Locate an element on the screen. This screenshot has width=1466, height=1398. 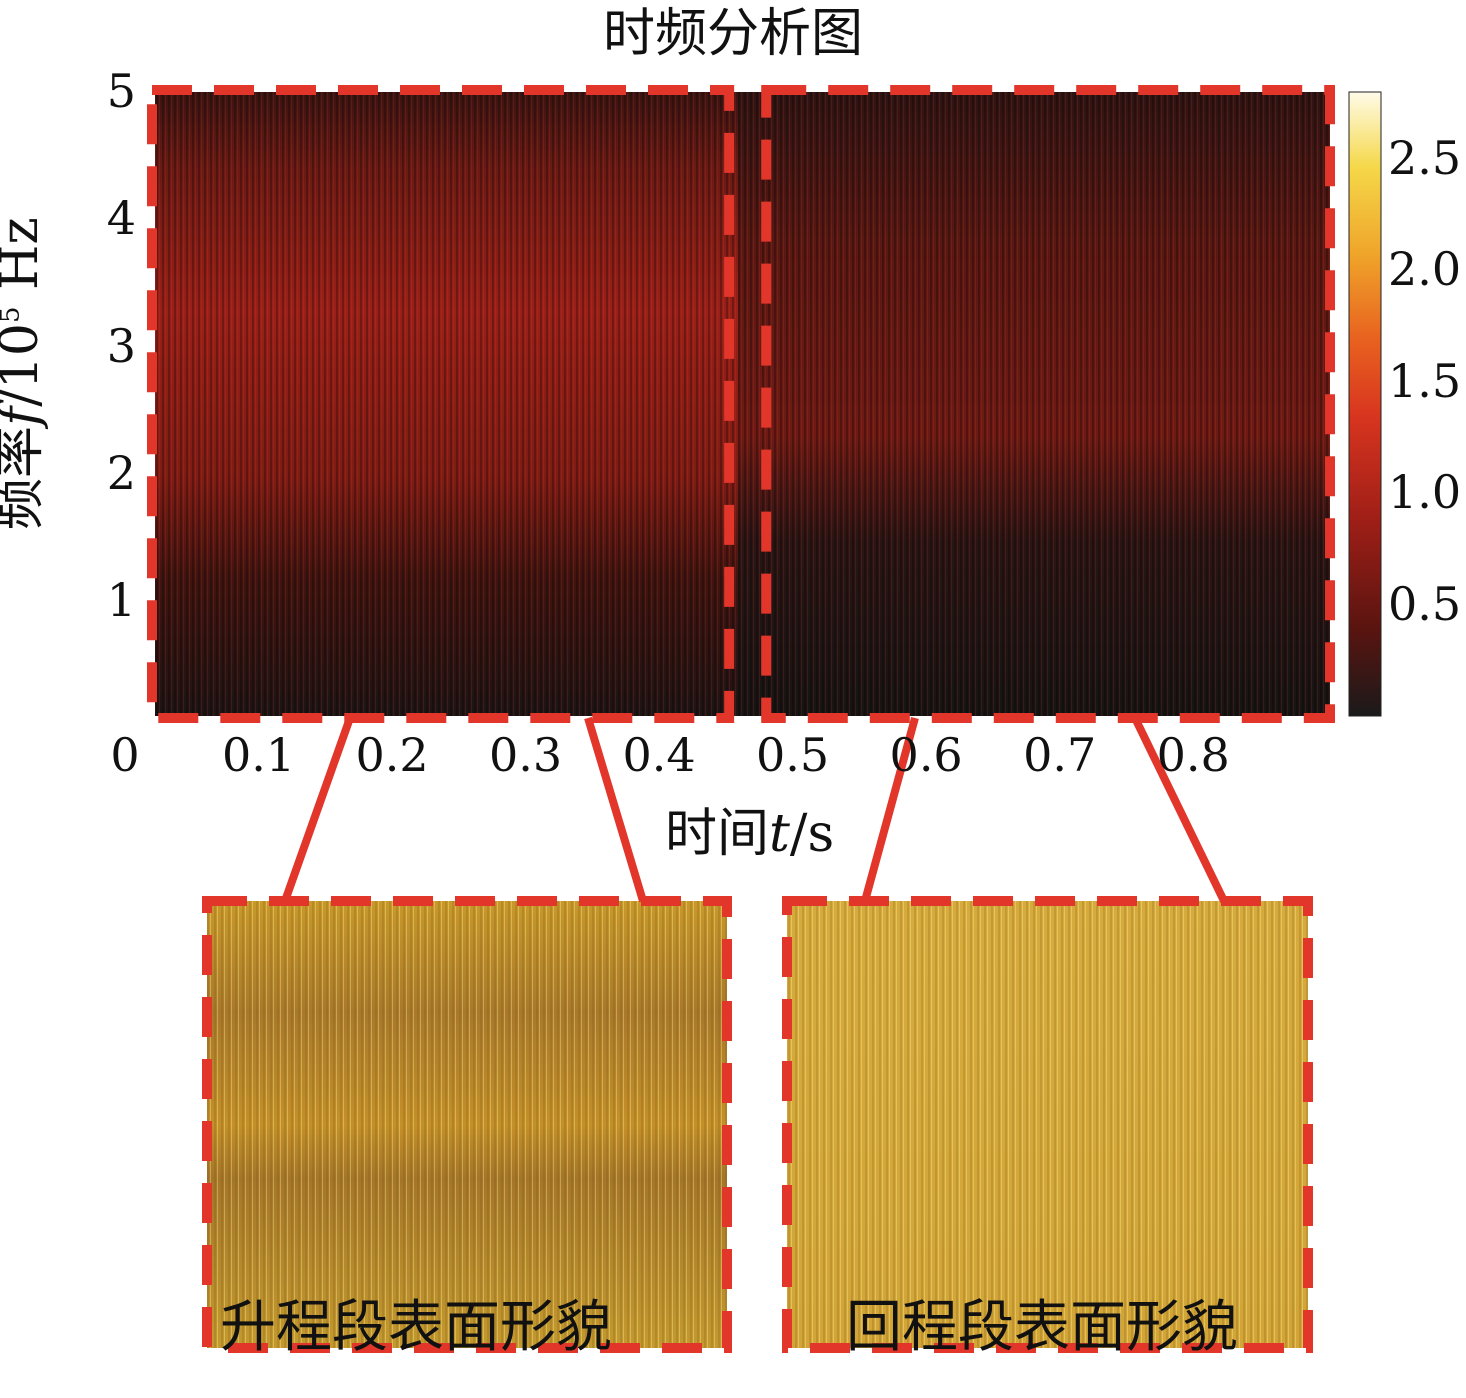
x-axis-label: 时间t/s is located at coordinates (750, 834).